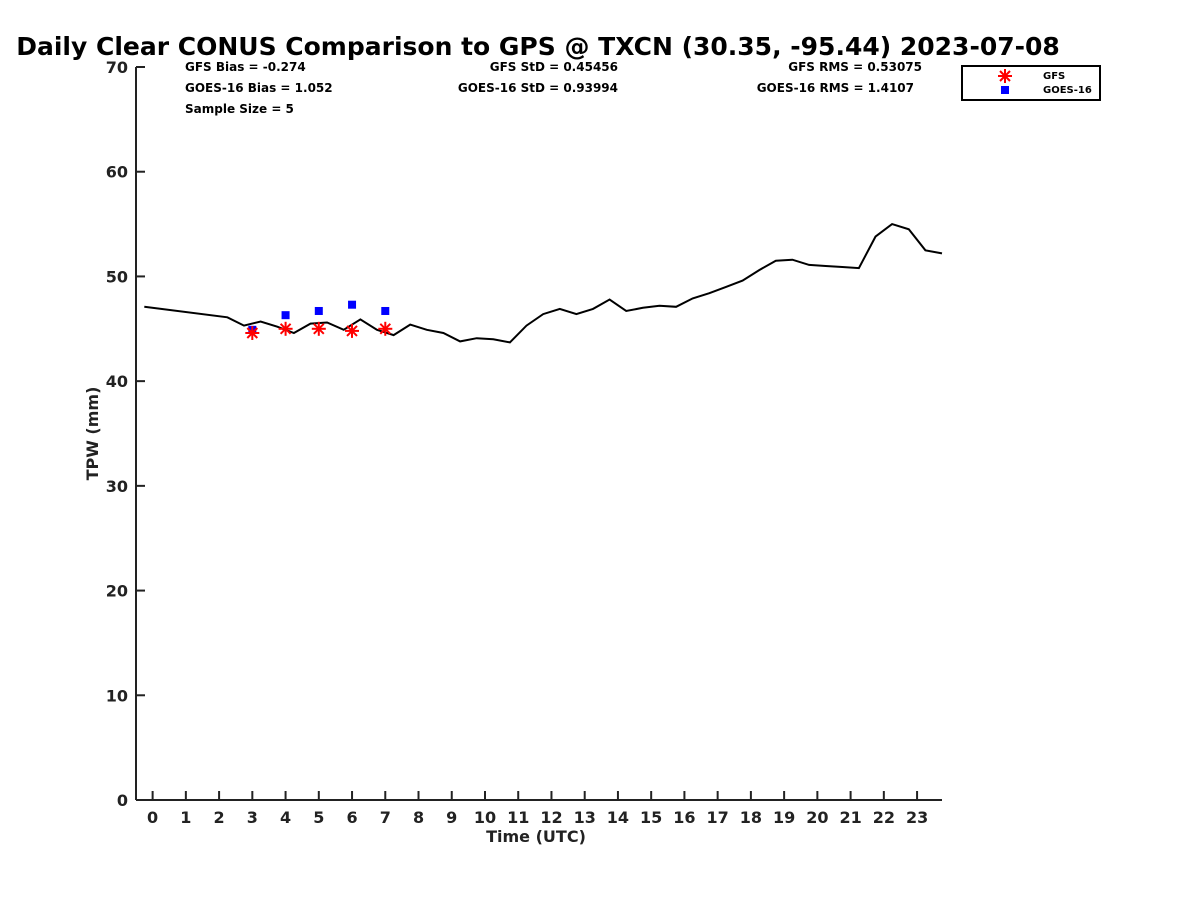  What do you see at coordinates (92, 434) in the screenshot?
I see `y-axis-label: TPW (mm)` at bounding box center [92, 434].